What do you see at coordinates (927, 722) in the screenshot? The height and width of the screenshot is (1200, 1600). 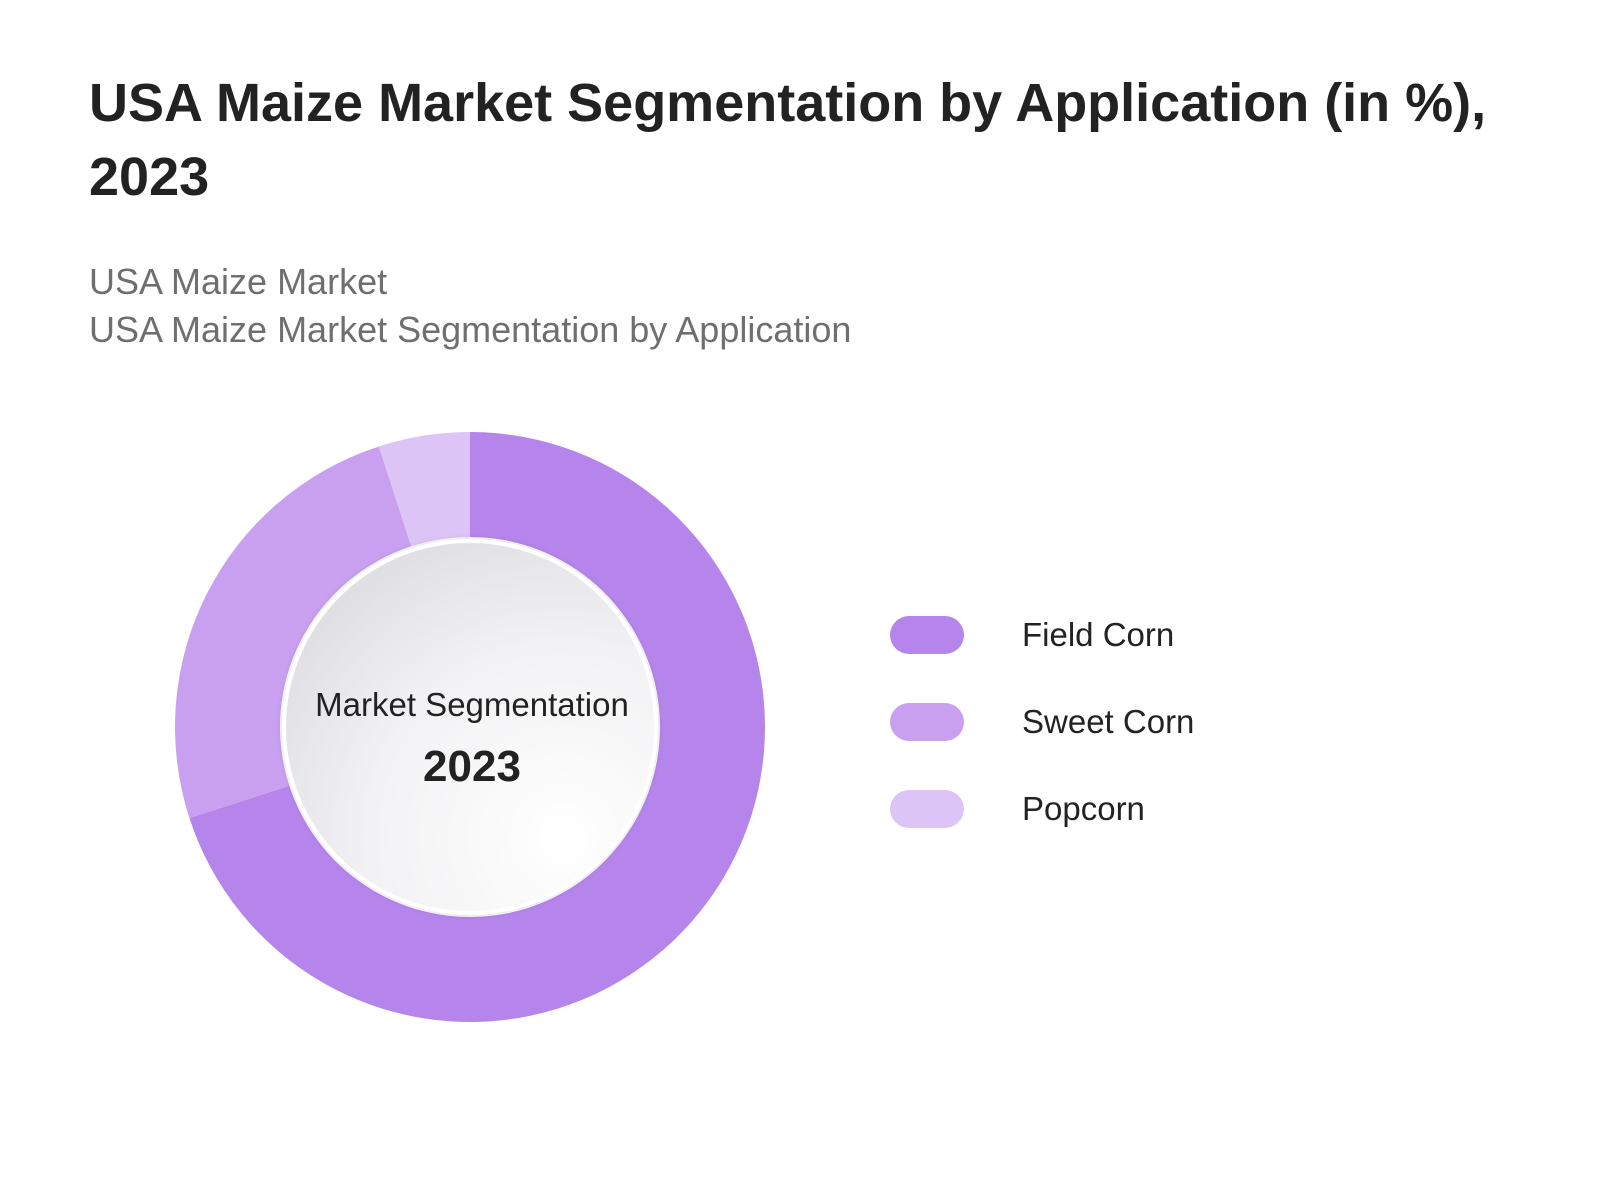 I see `legend-swatch-sweet-corn` at bounding box center [927, 722].